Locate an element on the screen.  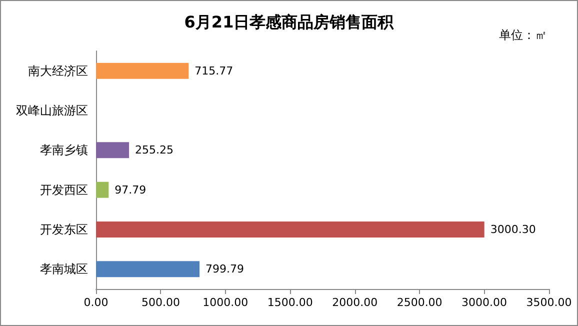
x-tick-label: 500.00 is located at coordinates (160, 302).